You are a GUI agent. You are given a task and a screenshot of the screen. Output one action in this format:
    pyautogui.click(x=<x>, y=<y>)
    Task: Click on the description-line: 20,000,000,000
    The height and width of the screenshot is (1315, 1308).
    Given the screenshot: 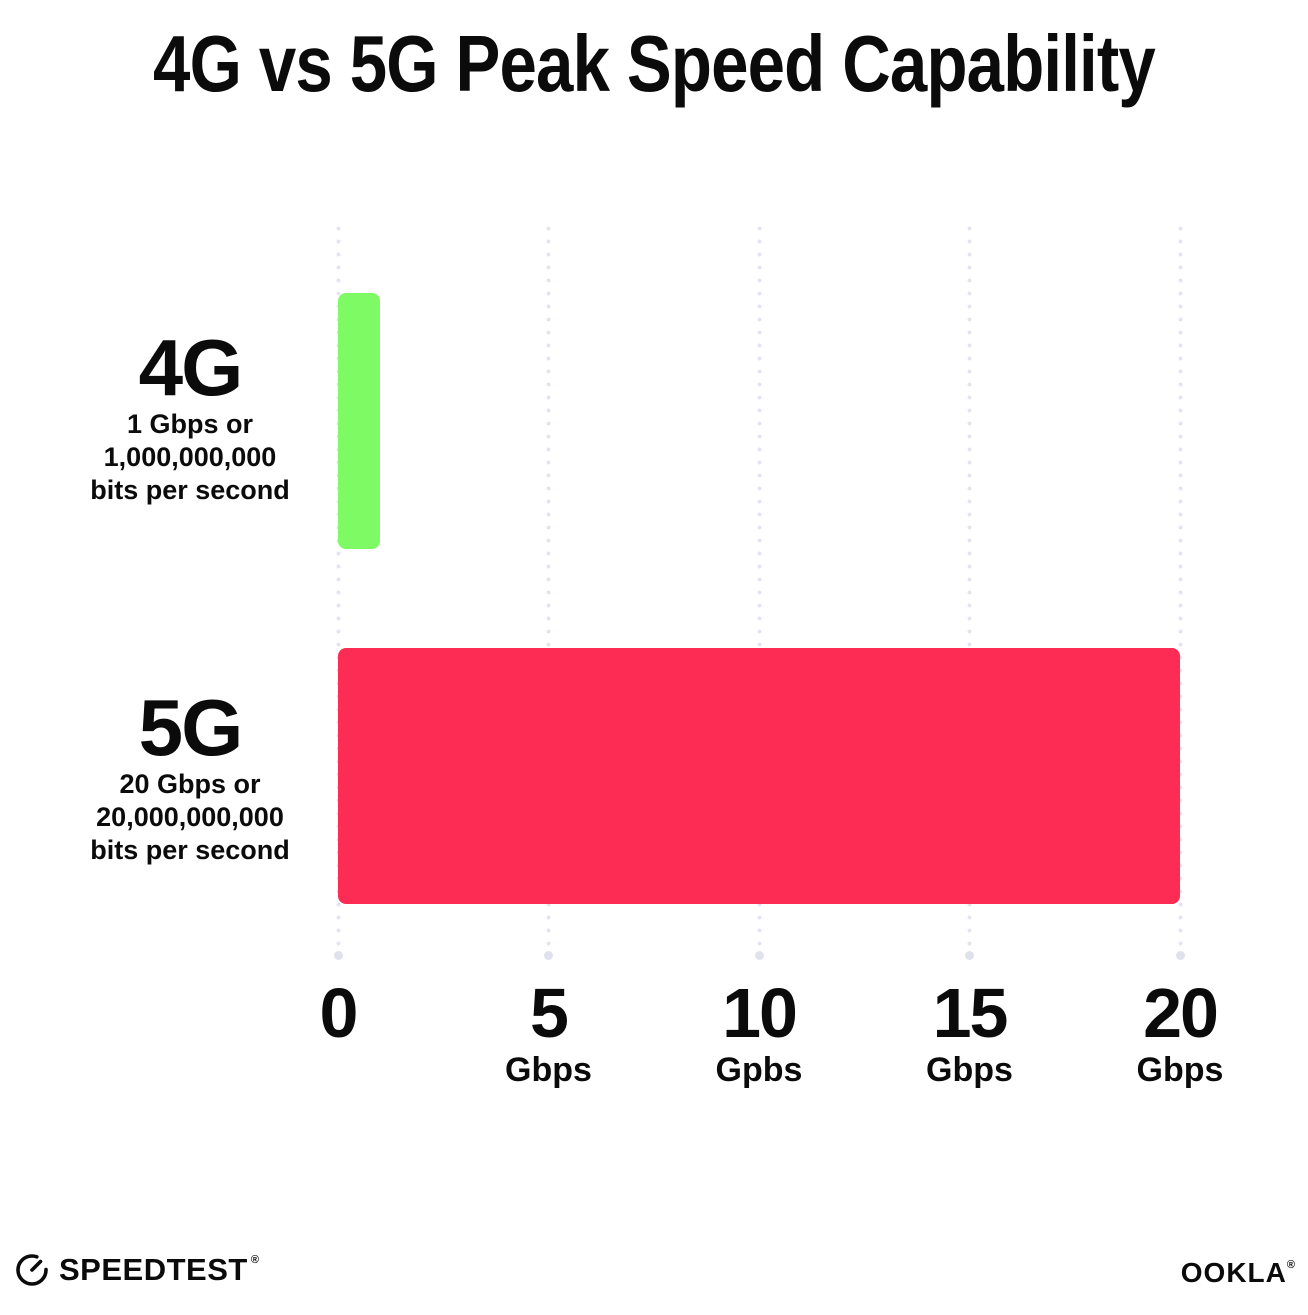 What is the action you would take?
    pyautogui.click(x=190, y=817)
    